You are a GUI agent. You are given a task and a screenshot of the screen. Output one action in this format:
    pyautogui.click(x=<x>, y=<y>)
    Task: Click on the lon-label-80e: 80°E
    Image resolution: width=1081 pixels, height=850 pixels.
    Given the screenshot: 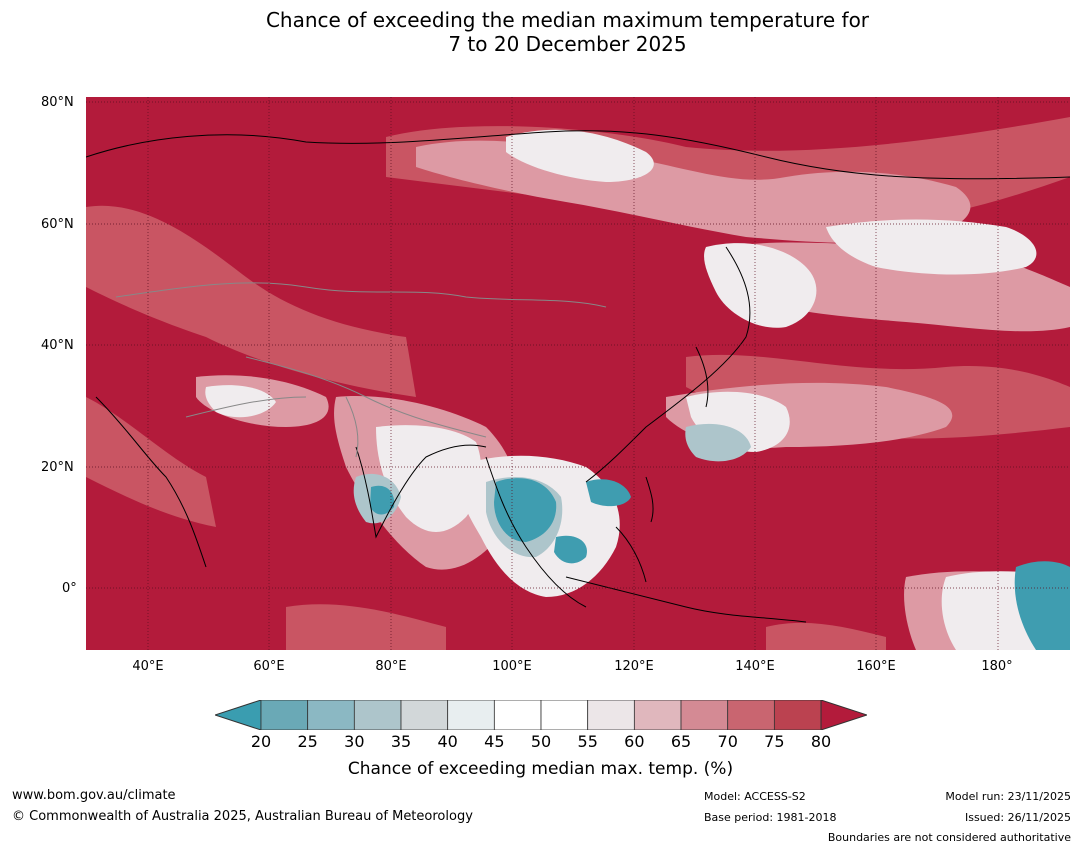 What is the action you would take?
    pyautogui.click(x=391, y=666)
    